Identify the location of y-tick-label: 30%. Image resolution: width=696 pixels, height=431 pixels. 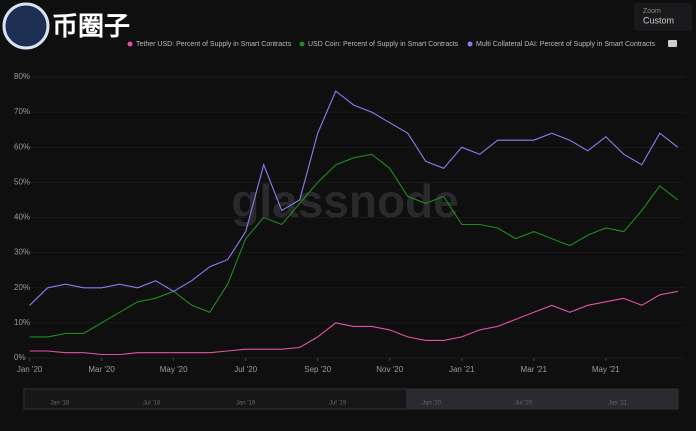
(22, 252).